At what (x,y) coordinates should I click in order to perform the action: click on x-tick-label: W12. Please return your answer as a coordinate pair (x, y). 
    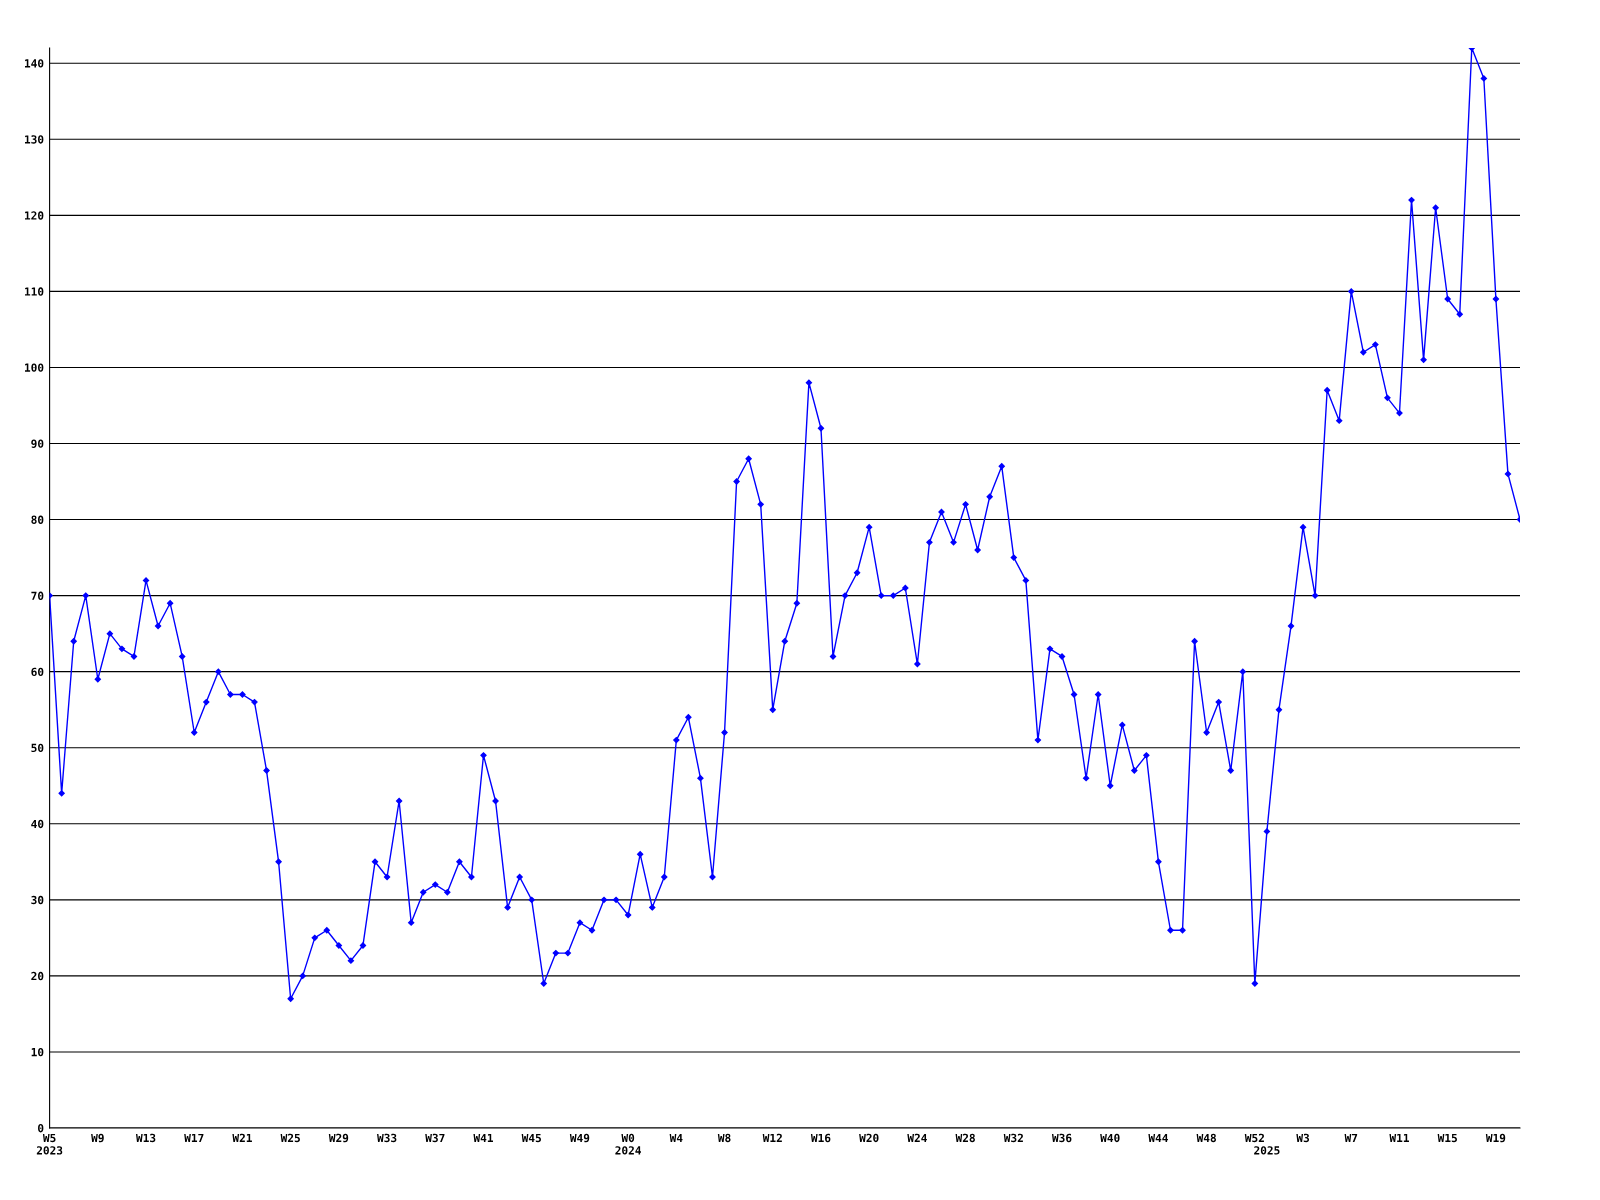
    Looking at the image, I should click on (772, 1137).